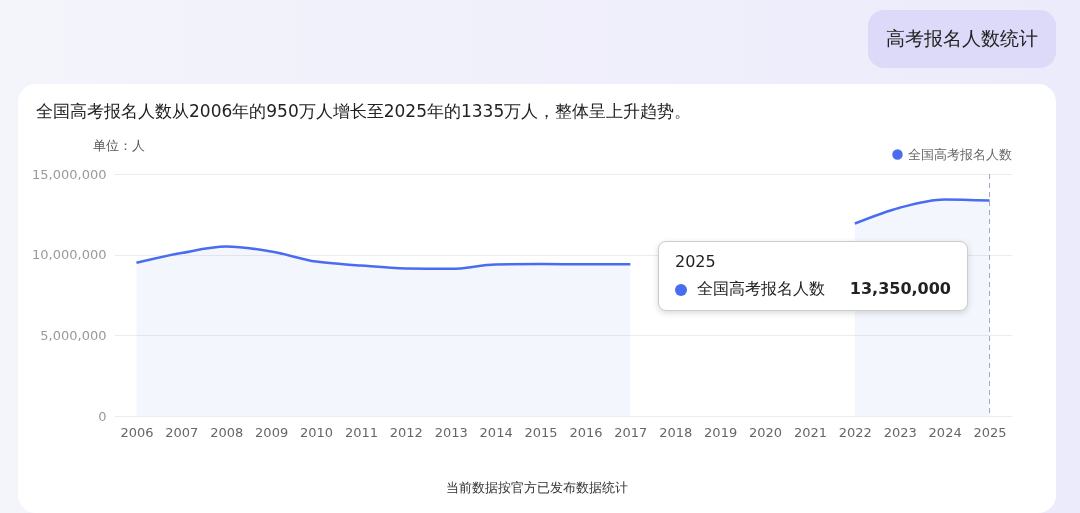  I want to click on text: 当前数据按官方已发布数据统计, so click(537, 488).